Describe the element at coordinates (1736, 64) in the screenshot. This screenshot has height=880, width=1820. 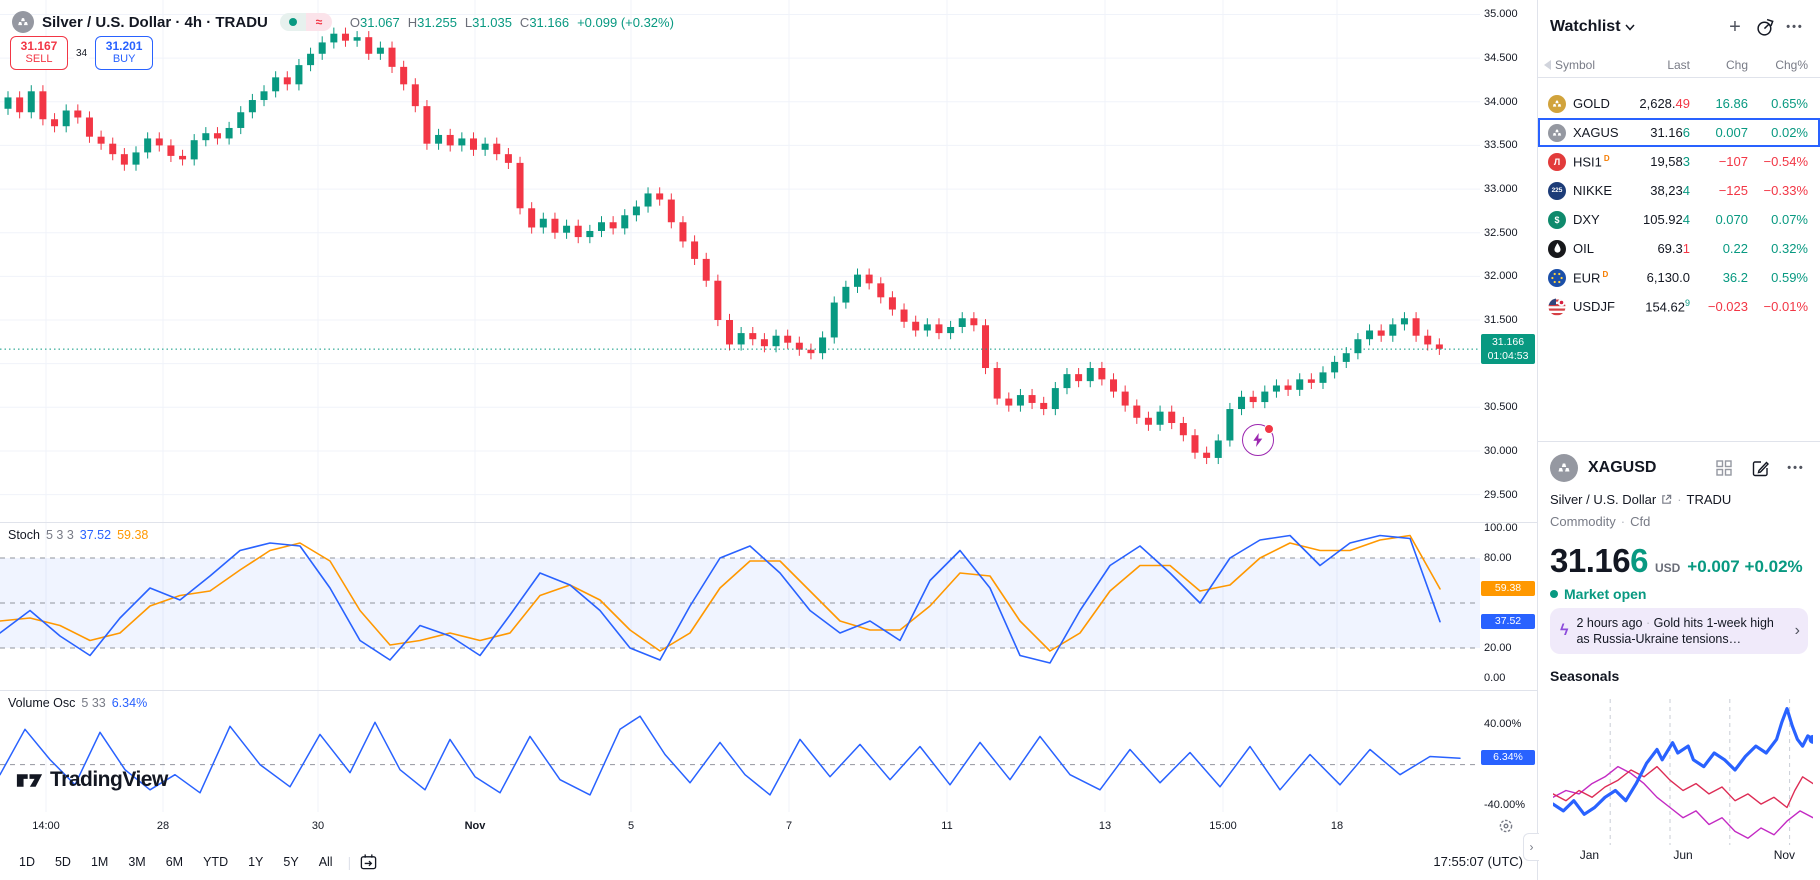
I see `column-chg: Chg` at that location.